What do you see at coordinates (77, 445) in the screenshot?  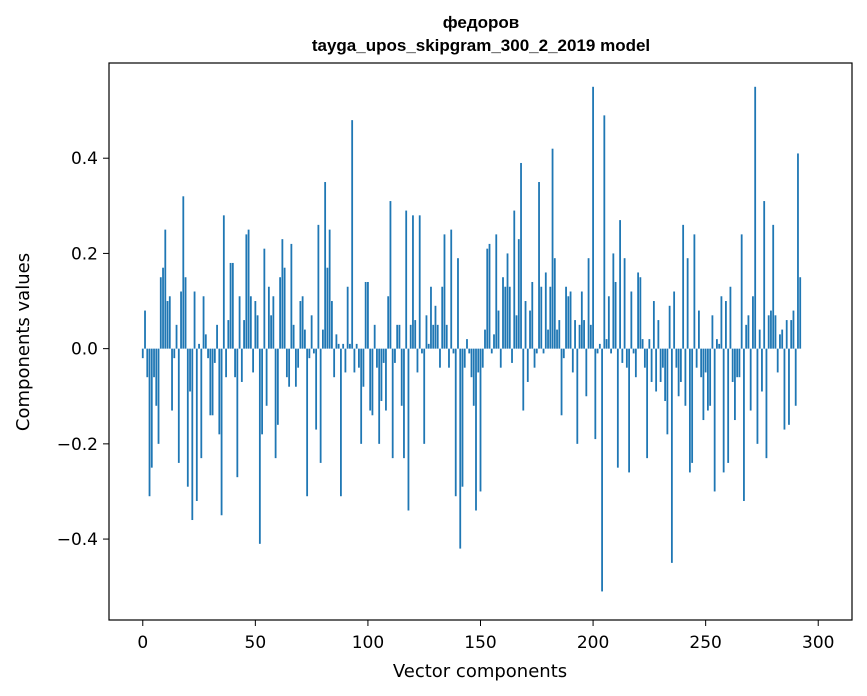 I see `y-tick-label: −0.2` at bounding box center [77, 445].